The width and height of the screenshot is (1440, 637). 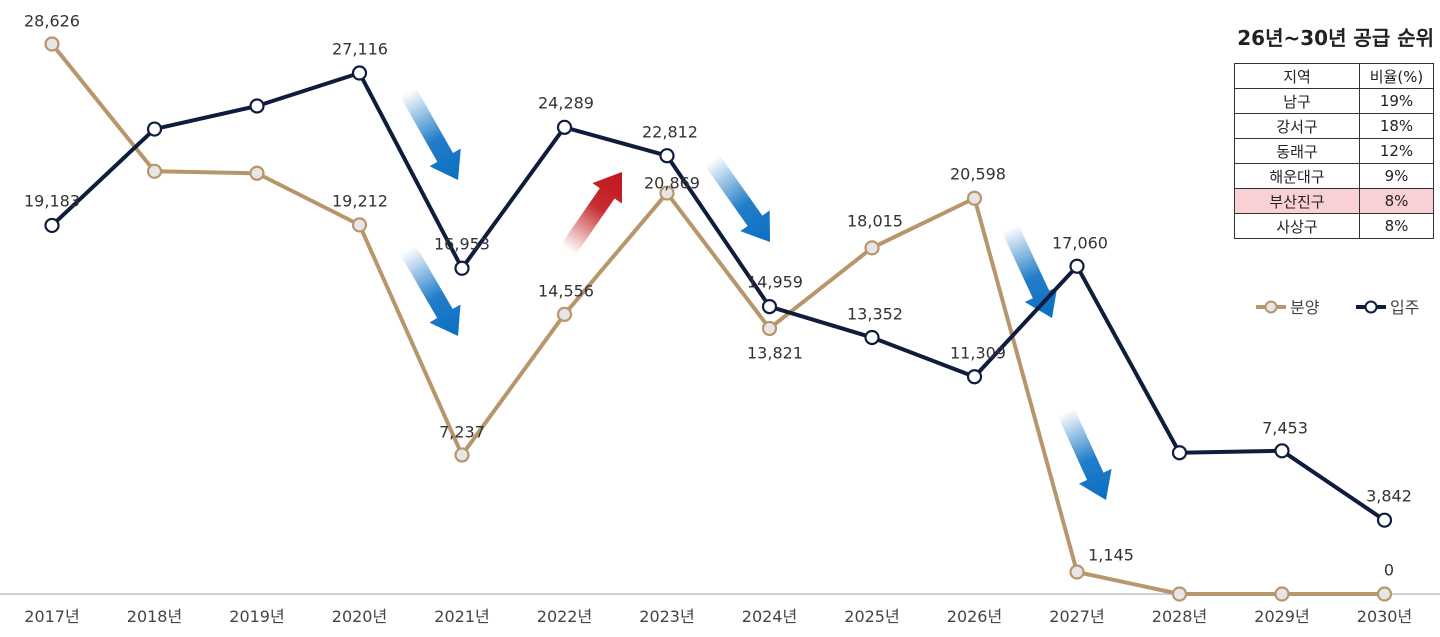 I want to click on legend-label: 분양, so click(x=1305, y=307).